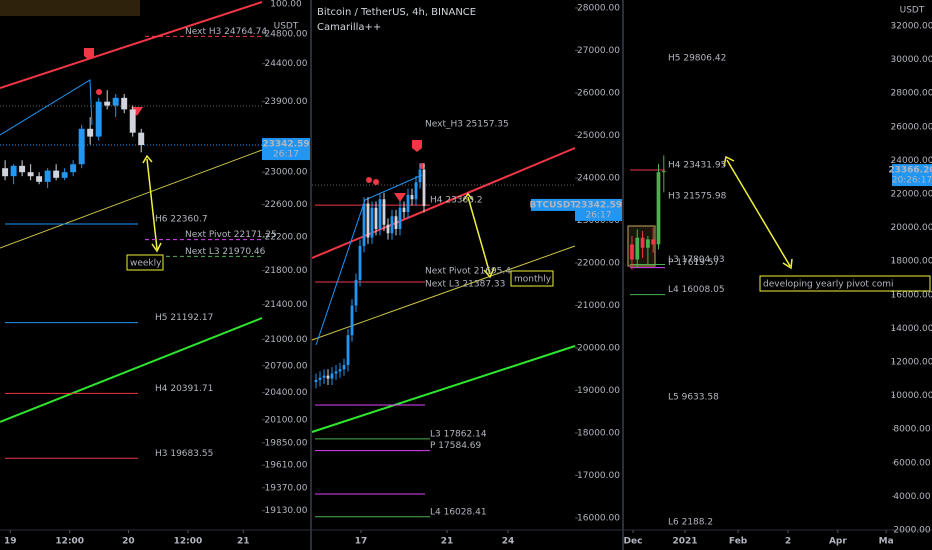 Image resolution: width=932 pixels, height=550 pixels. I want to click on y-tick-label: 24400.00, so click(286, 64).